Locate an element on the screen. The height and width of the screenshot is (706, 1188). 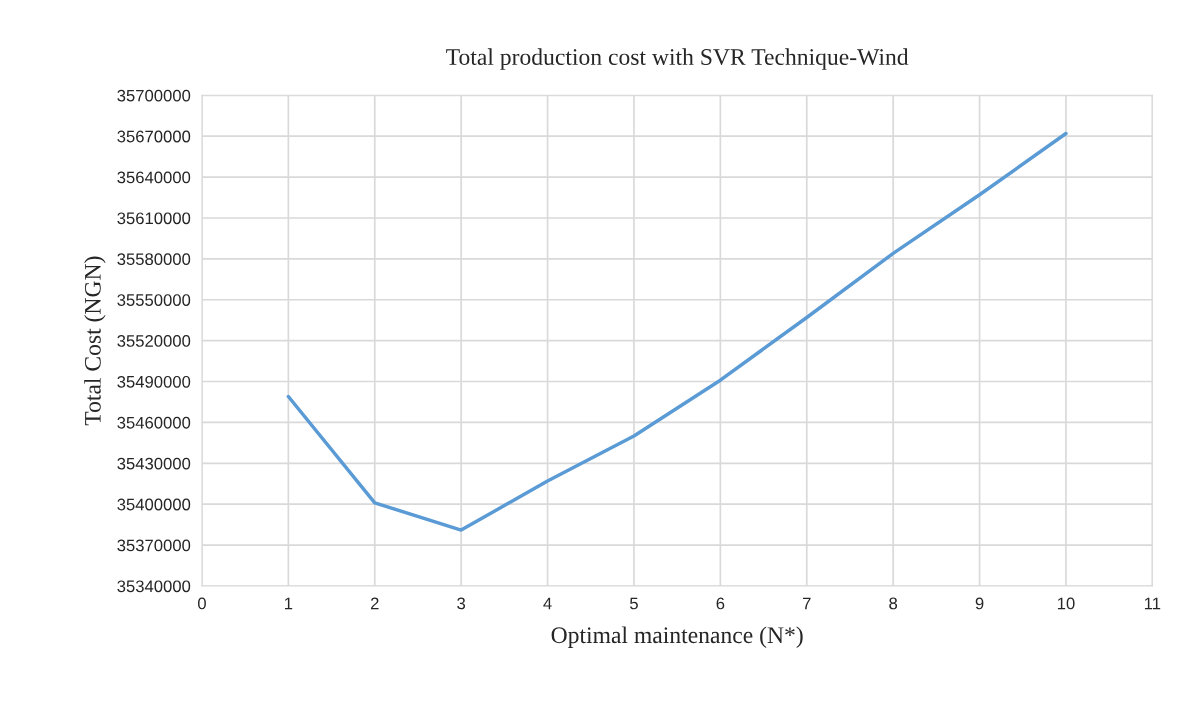
y-tick-label: 35400000 is located at coordinates (154, 504).